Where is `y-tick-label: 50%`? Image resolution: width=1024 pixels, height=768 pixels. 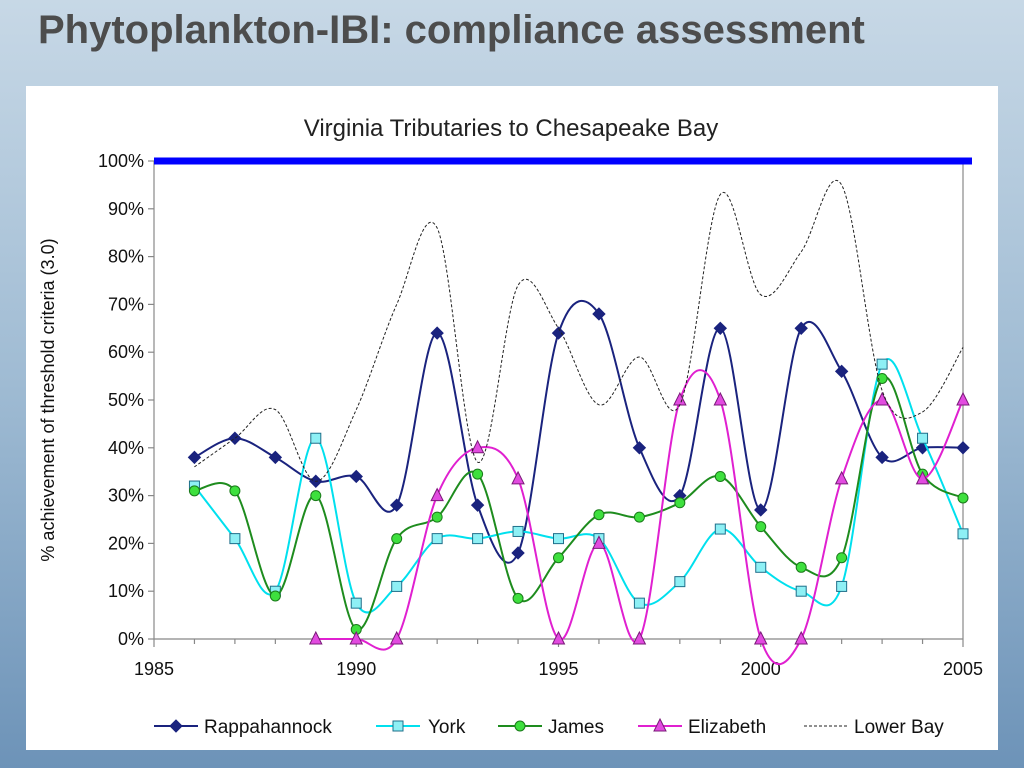
y-tick-label: 50% is located at coordinates (126, 400).